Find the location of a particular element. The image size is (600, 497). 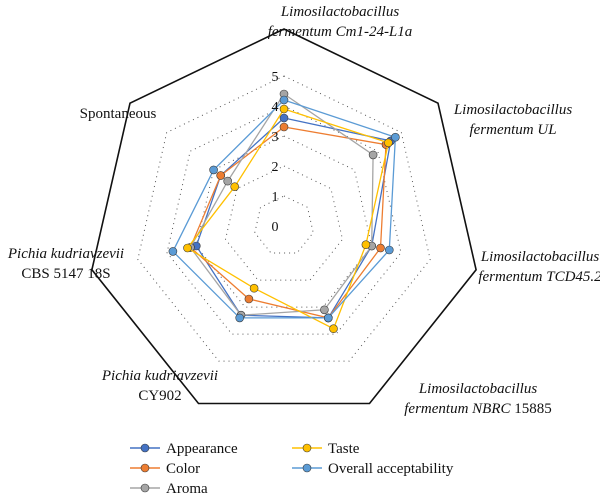

category-label: Spontaneous is located at coordinates (118, 114).